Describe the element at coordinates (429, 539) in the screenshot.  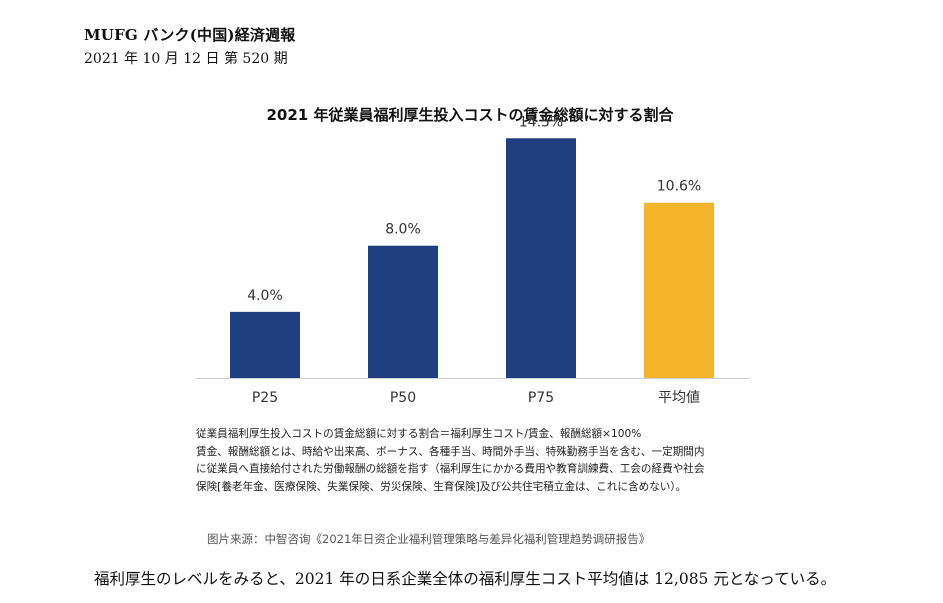
I see `image-source: 图片来源：中智咨询《2021年日资企业福利管理策略与差异化福利管理趋势调研报告》` at that location.